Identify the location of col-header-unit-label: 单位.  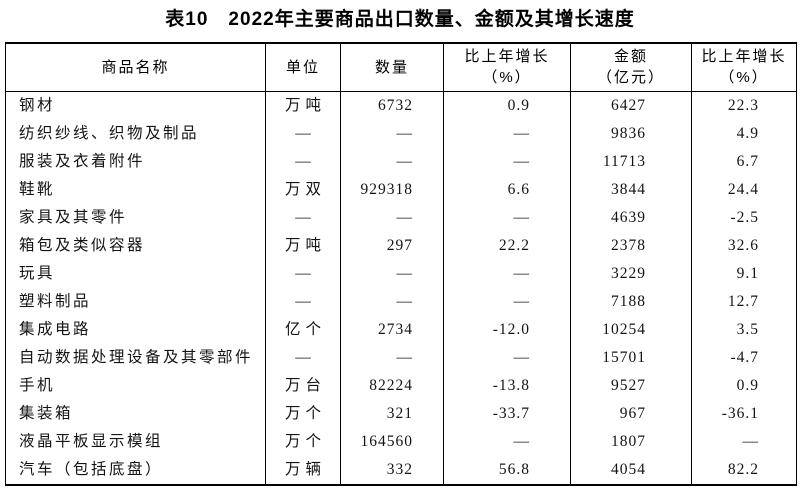
(302, 67).